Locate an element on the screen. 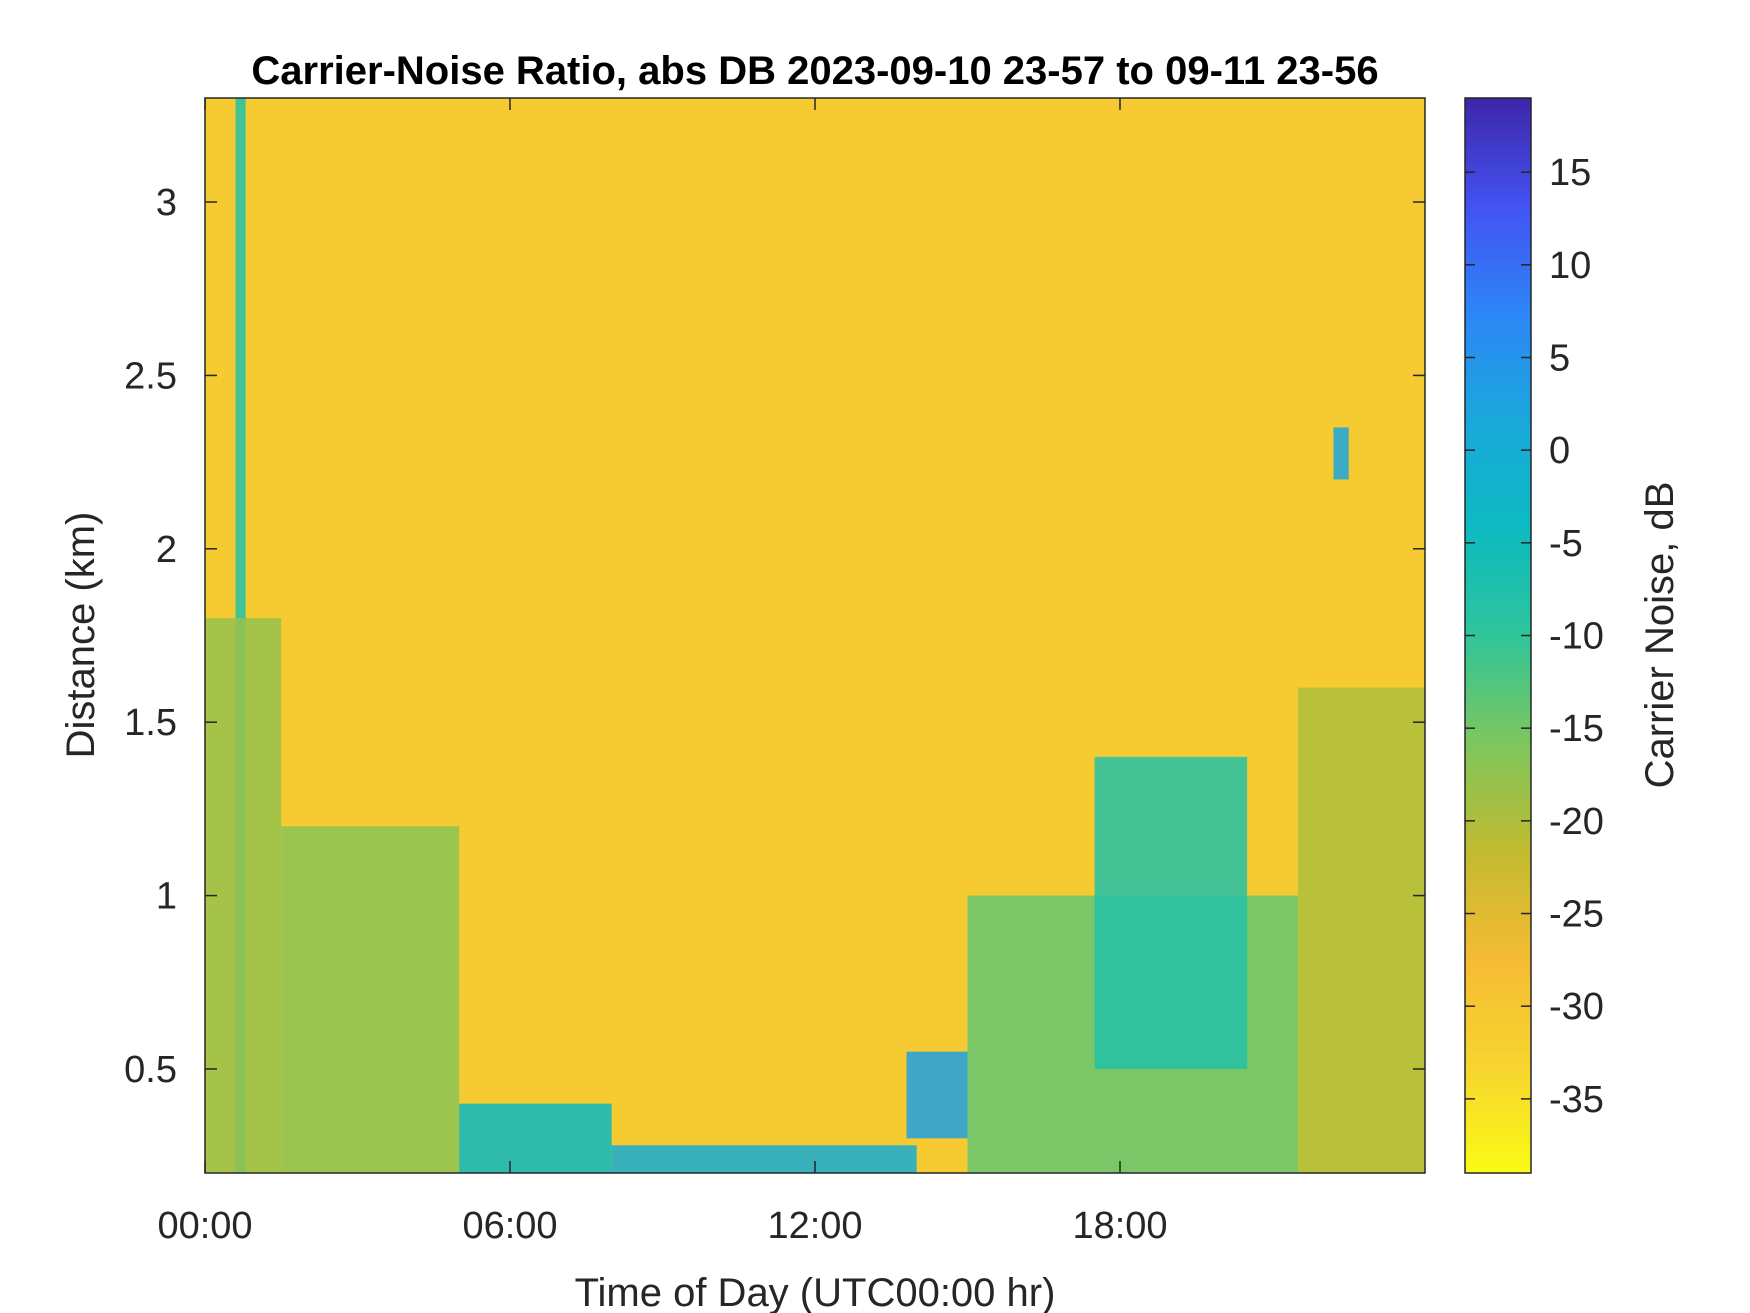 This screenshot has height=1313, width=1750. colorbar-tick-label: -25 is located at coordinates (1576, 915).